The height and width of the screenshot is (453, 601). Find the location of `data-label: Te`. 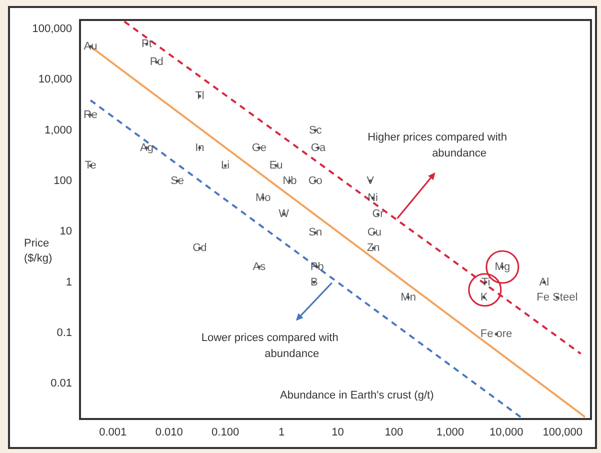

data-label: Te is located at coordinates (90, 166).